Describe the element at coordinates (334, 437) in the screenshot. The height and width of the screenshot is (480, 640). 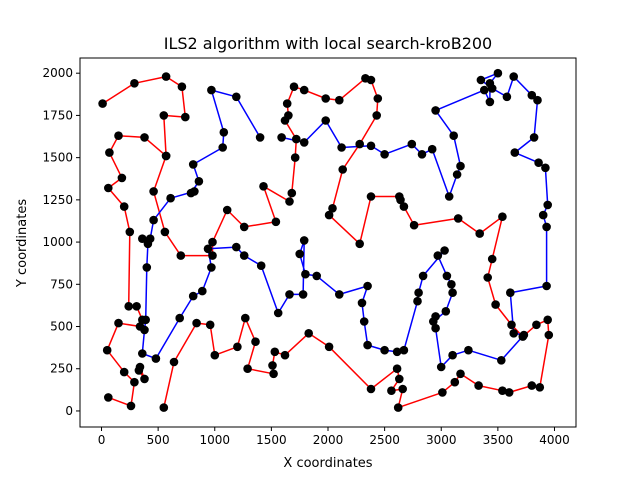
I see `x-axis-ticks: 0 500 1000 1500 2000 2500 3000 3500 4000` at that location.